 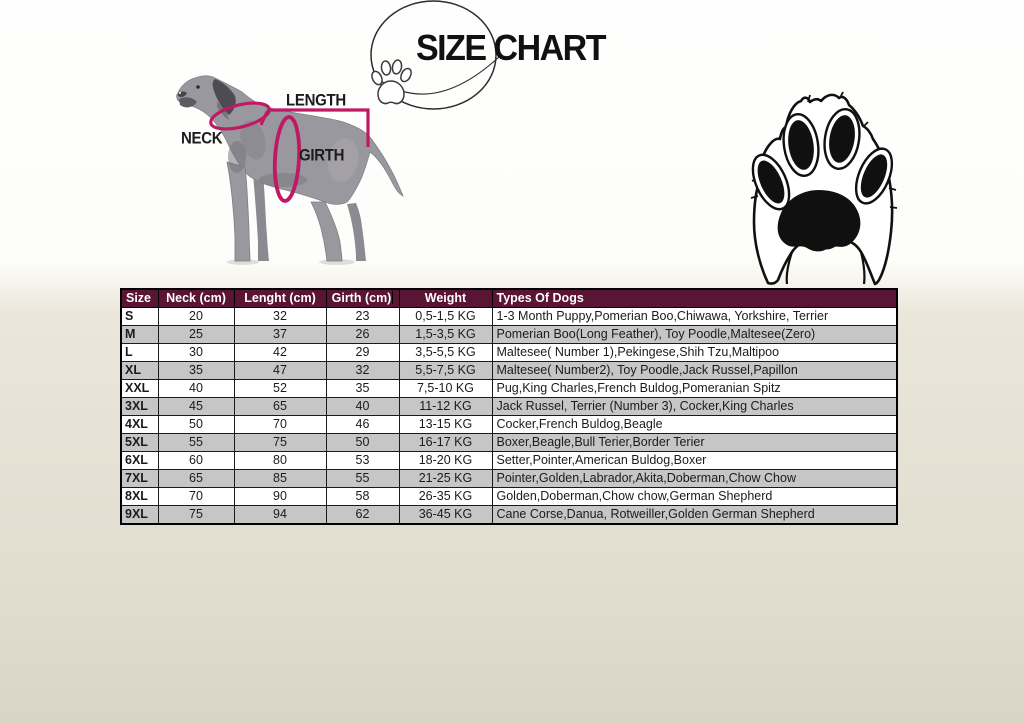 I want to click on header-size: Size, so click(x=139, y=298).